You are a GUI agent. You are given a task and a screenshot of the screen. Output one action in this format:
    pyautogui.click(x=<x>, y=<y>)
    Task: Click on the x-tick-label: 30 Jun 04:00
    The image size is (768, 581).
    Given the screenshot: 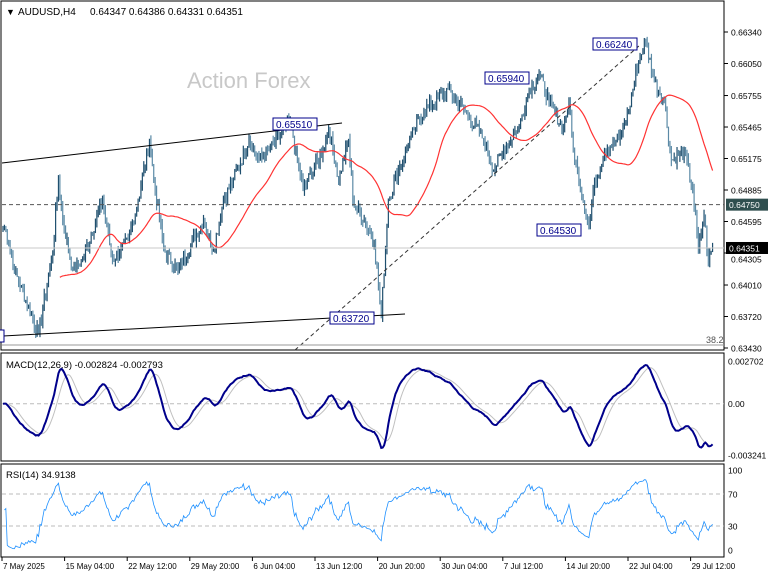 What is the action you would take?
    pyautogui.click(x=464, y=566)
    